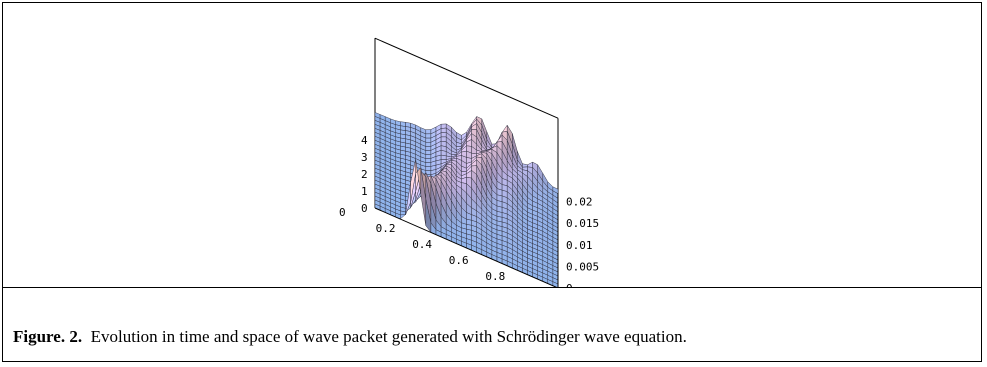 The width and height of the screenshot is (987, 367). Describe the element at coordinates (364, 191) in the screenshot. I see `z-tick-label: 1` at that location.